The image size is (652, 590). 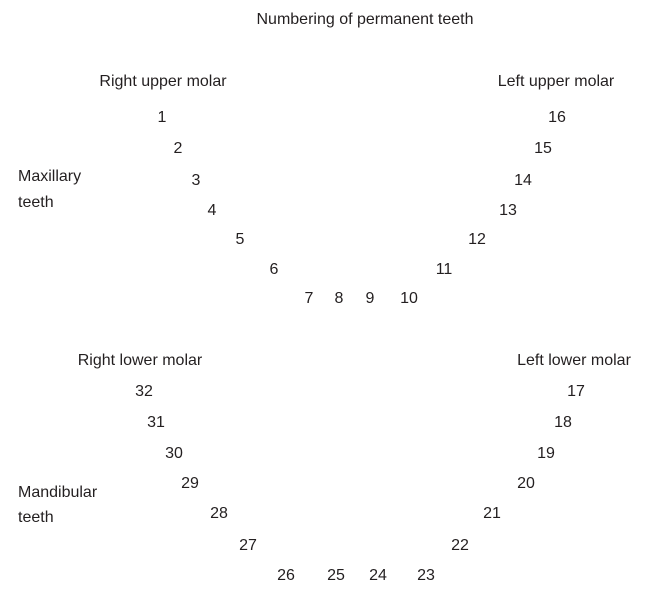 What do you see at coordinates (574, 360) in the screenshot?
I see `quadrant-label: Left lower molar` at bounding box center [574, 360].